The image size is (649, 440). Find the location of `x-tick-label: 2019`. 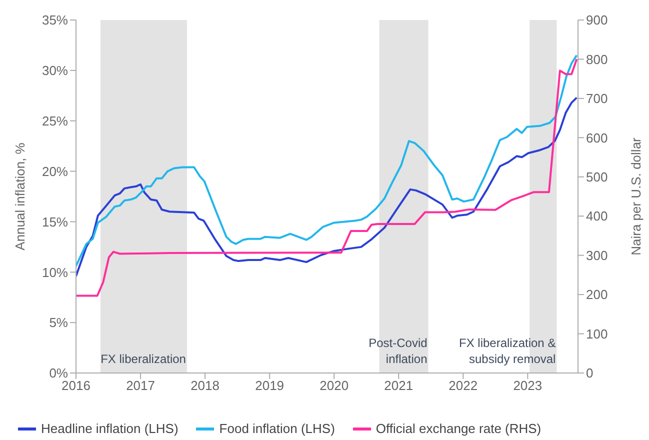

x-tick-label: 2019 is located at coordinates (269, 386).